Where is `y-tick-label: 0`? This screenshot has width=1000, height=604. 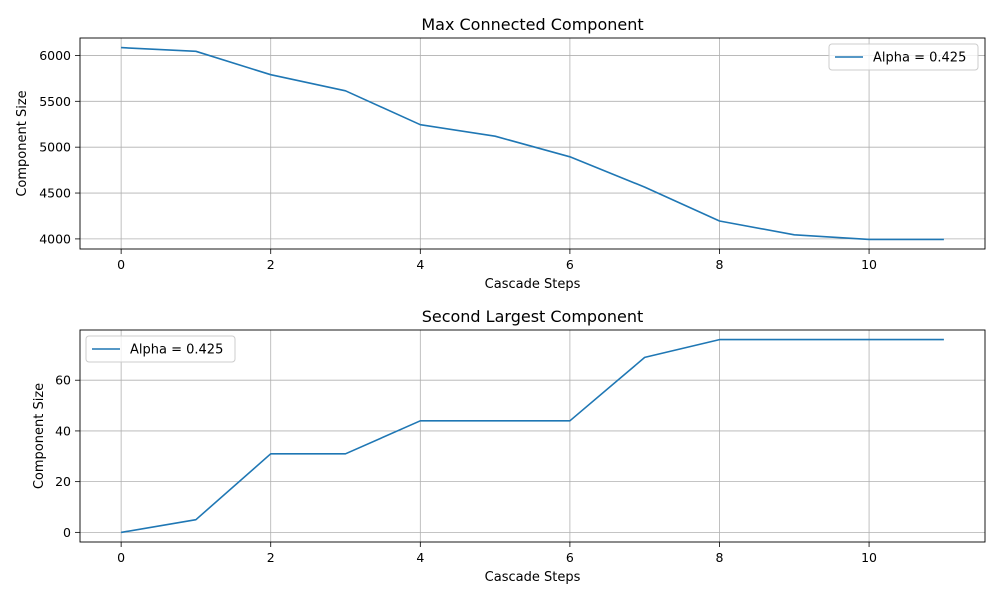
y-tick-label: 0 is located at coordinates (67, 532).